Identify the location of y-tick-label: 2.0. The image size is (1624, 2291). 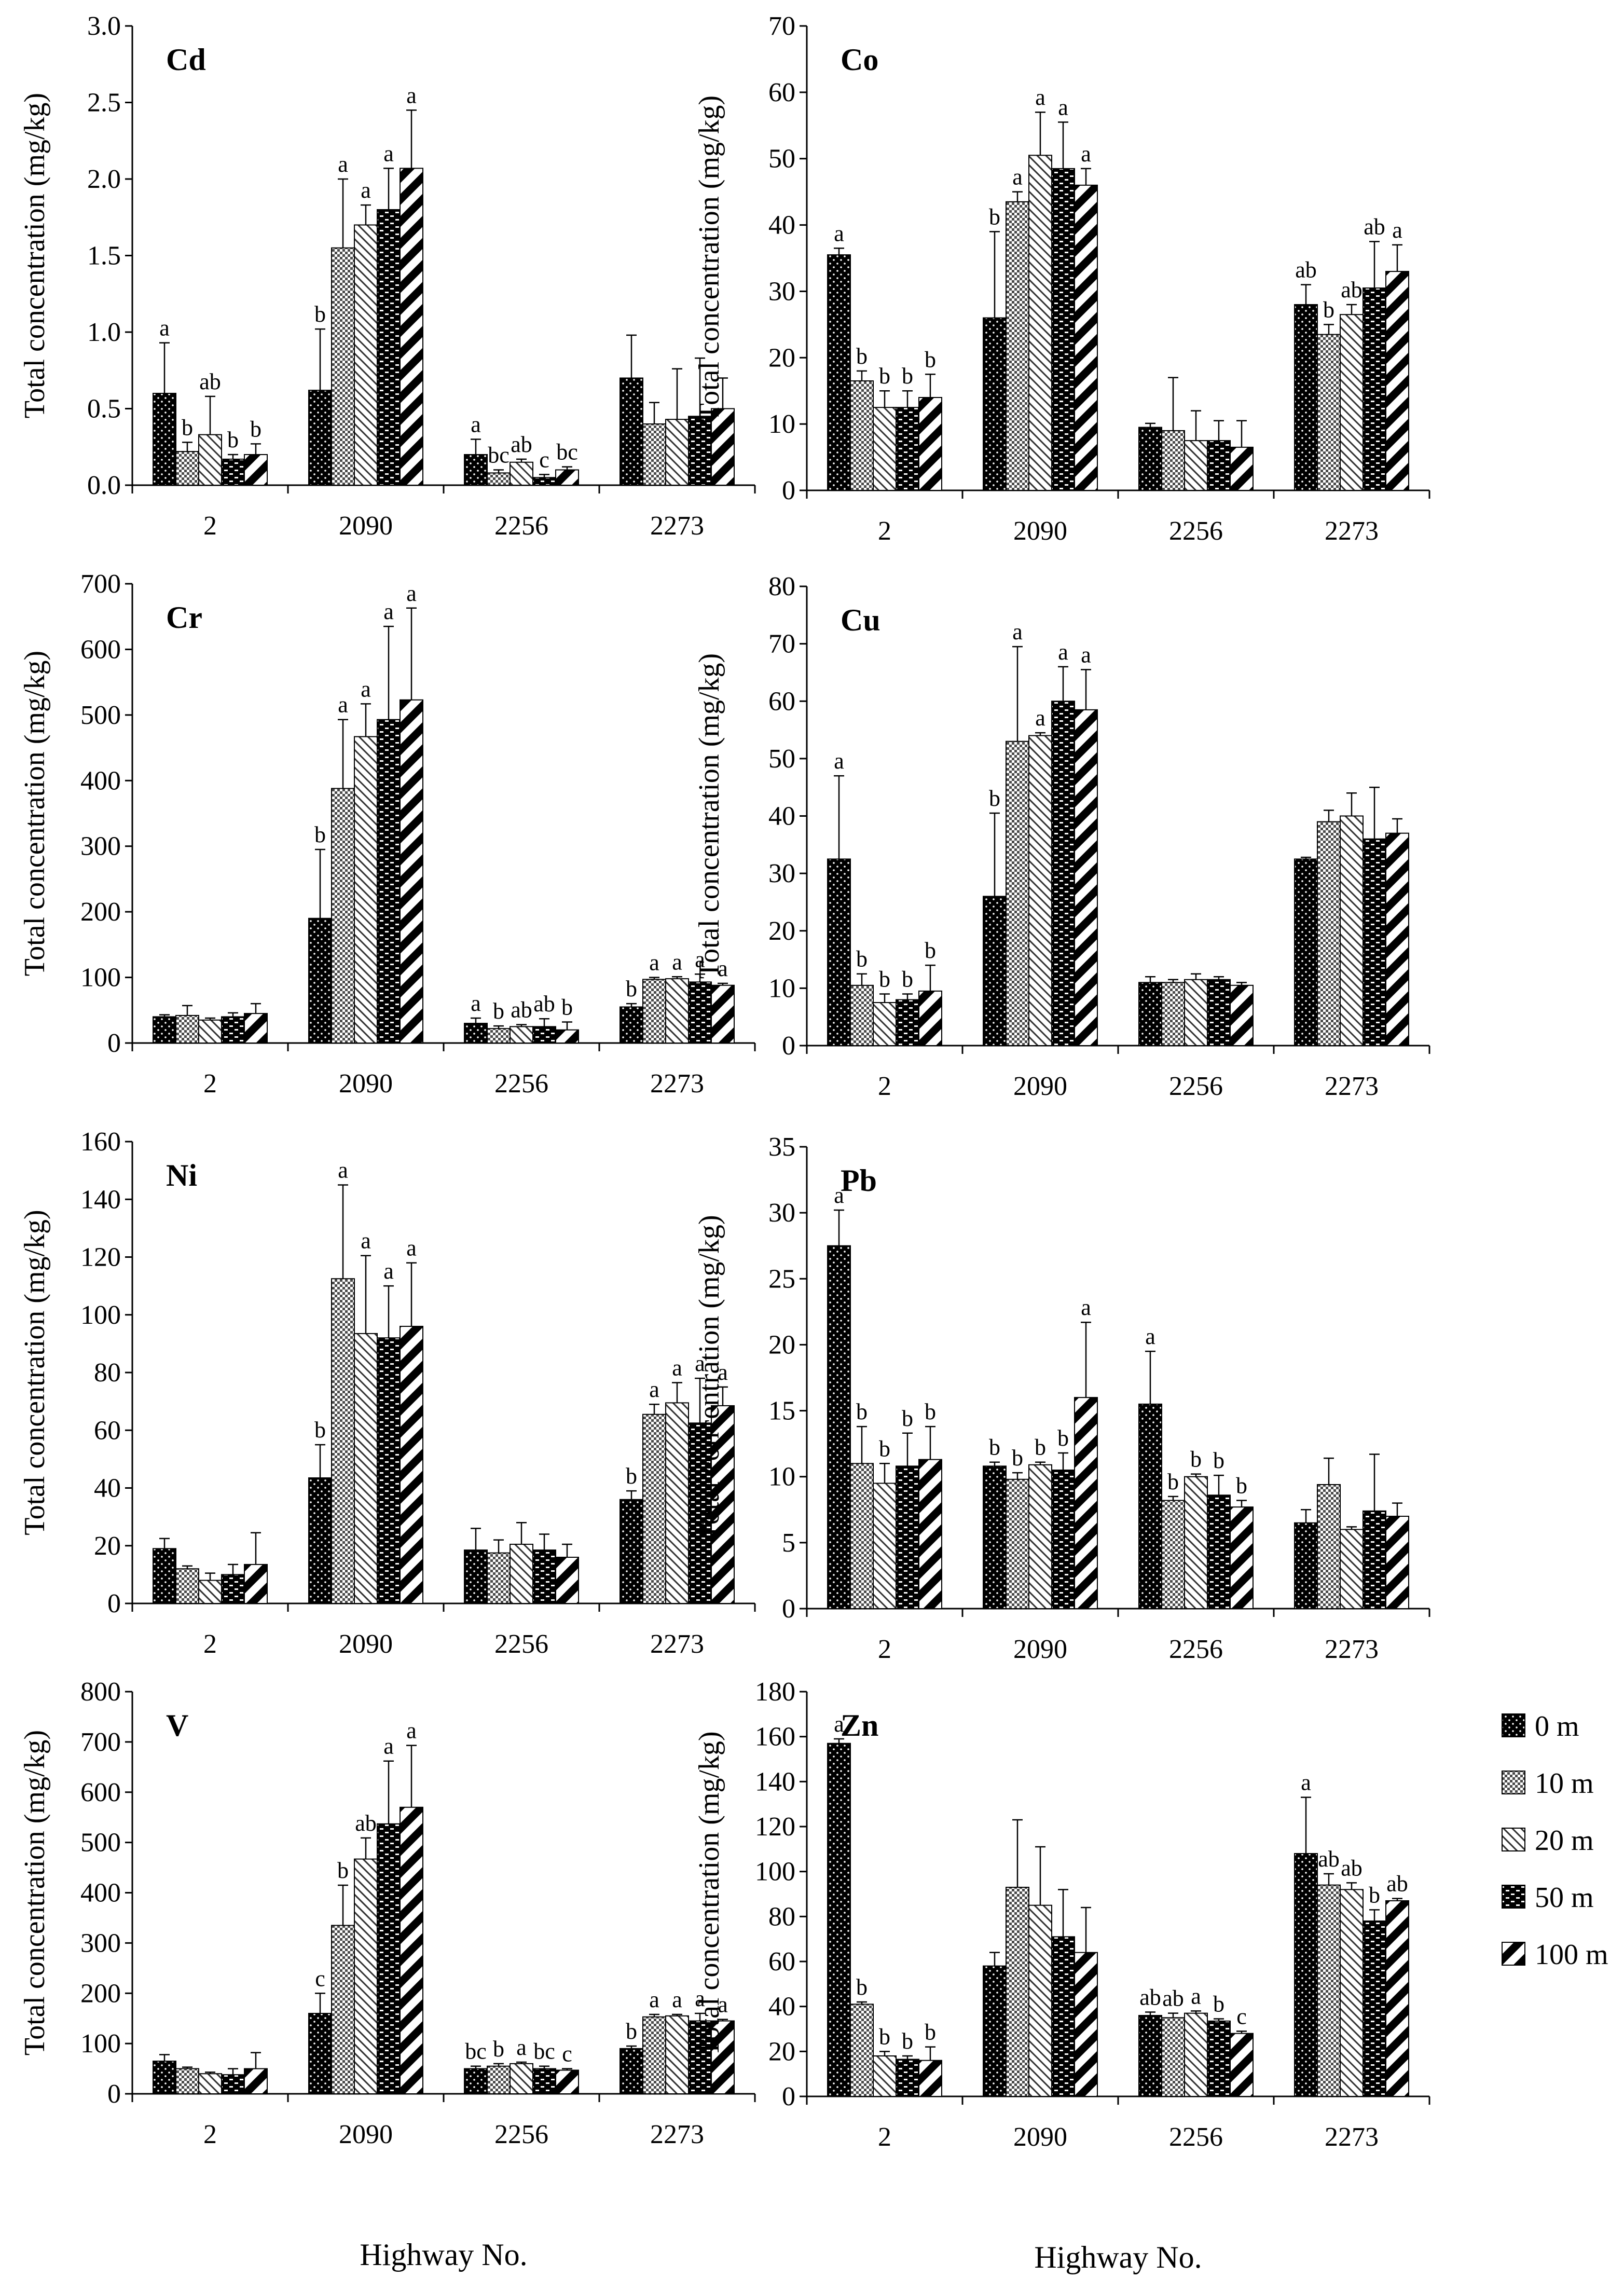
(104, 179).